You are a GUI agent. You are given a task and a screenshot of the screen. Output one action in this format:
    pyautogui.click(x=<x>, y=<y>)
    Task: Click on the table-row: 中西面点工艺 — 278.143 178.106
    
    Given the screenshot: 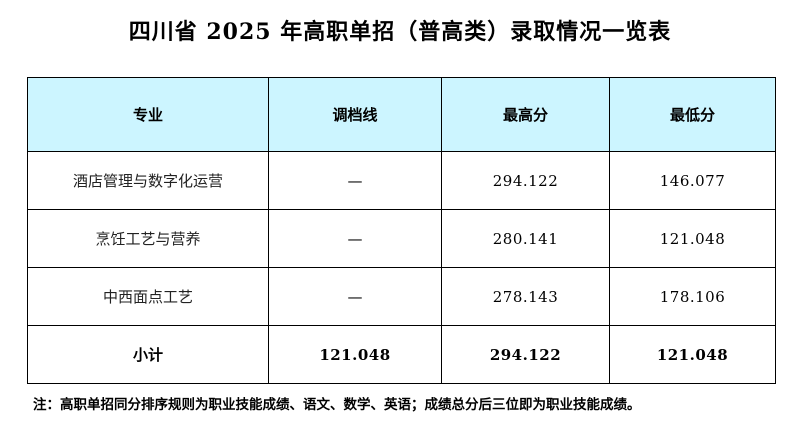 What is the action you would take?
    pyautogui.click(x=401, y=296)
    